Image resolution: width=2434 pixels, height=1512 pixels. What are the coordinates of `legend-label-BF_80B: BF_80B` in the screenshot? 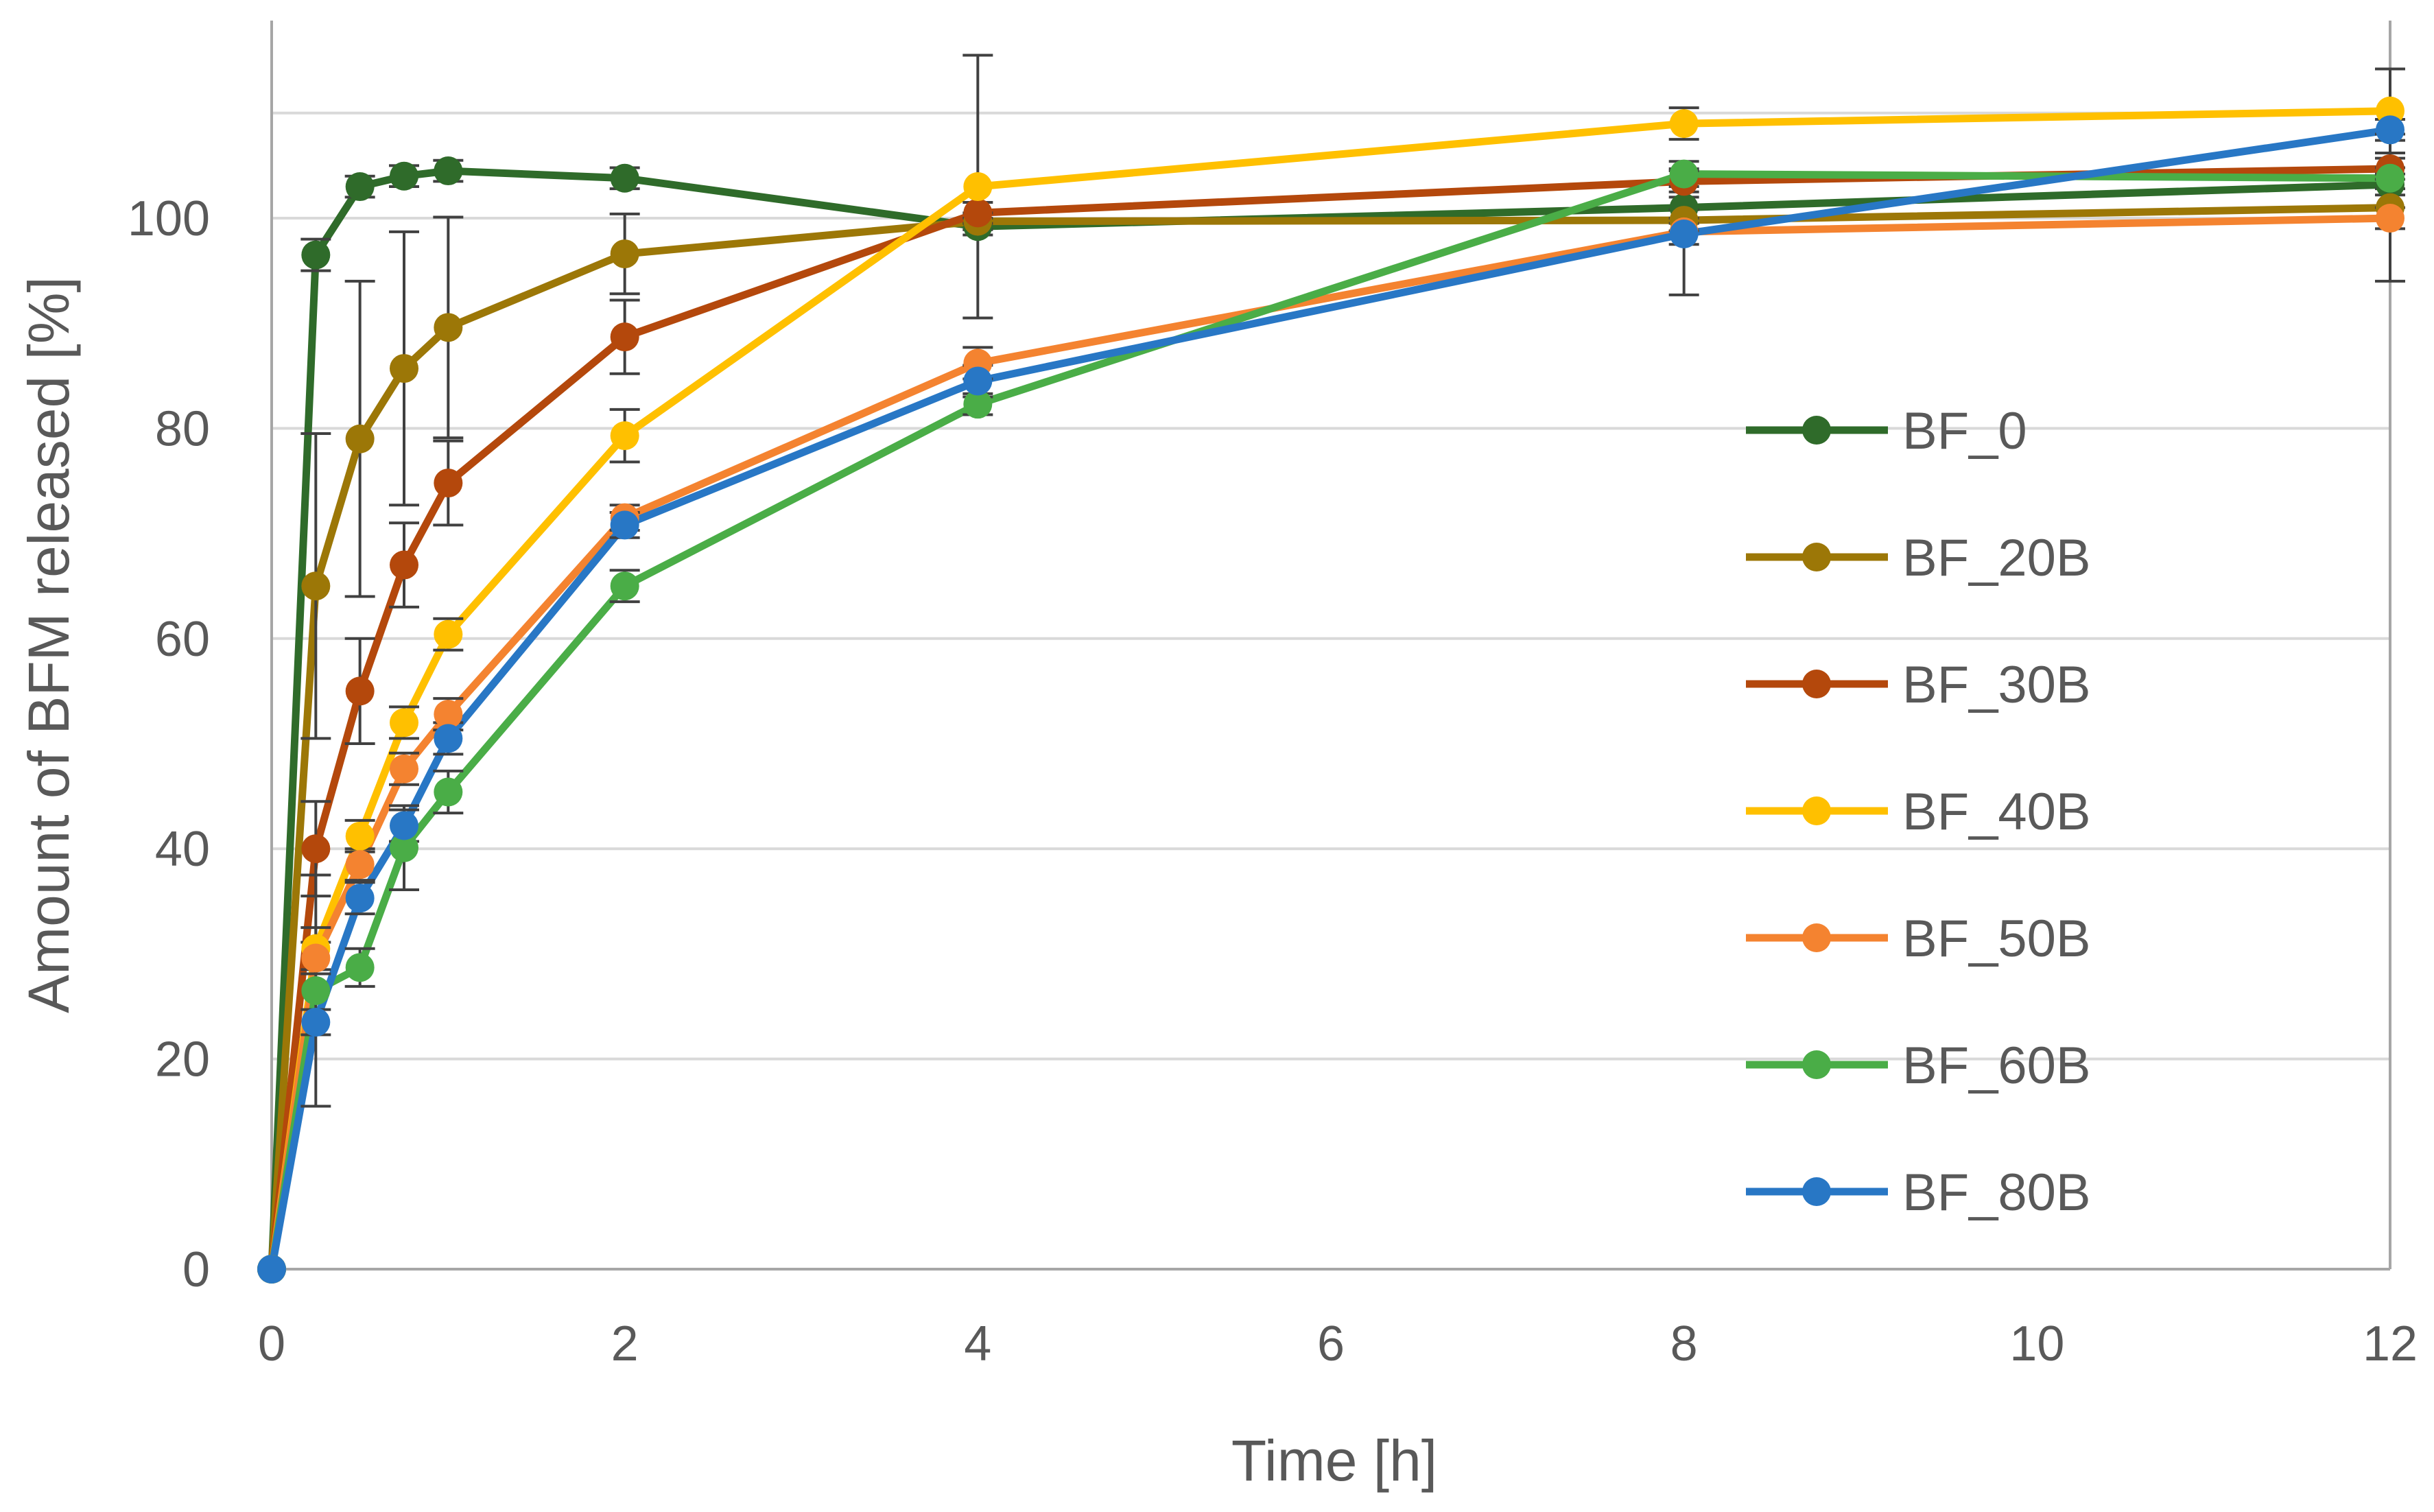 It's located at (1996, 1193).